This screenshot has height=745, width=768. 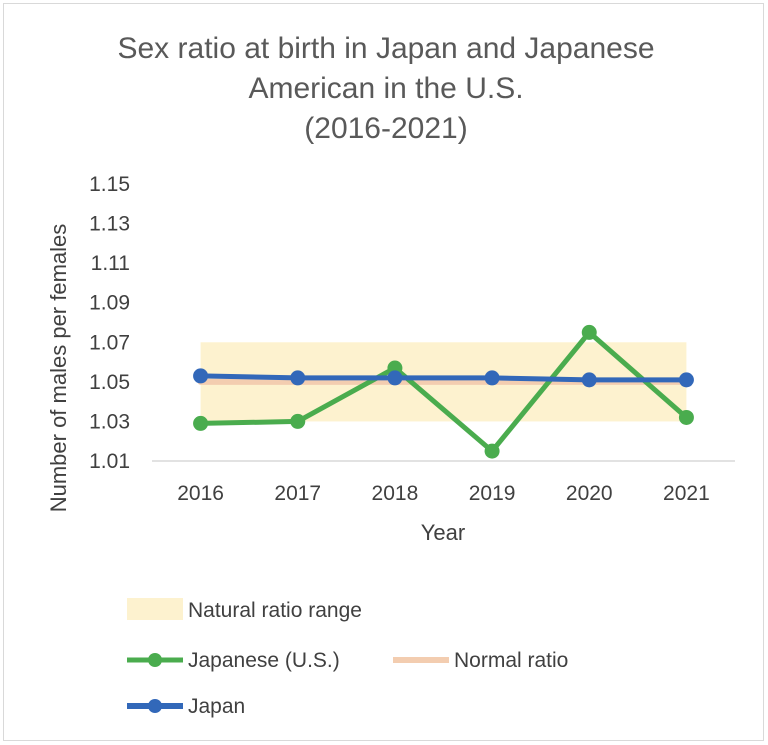 What do you see at coordinates (511, 660) in the screenshot?
I see `legend-label-normal-ratio: Normal ratio` at bounding box center [511, 660].